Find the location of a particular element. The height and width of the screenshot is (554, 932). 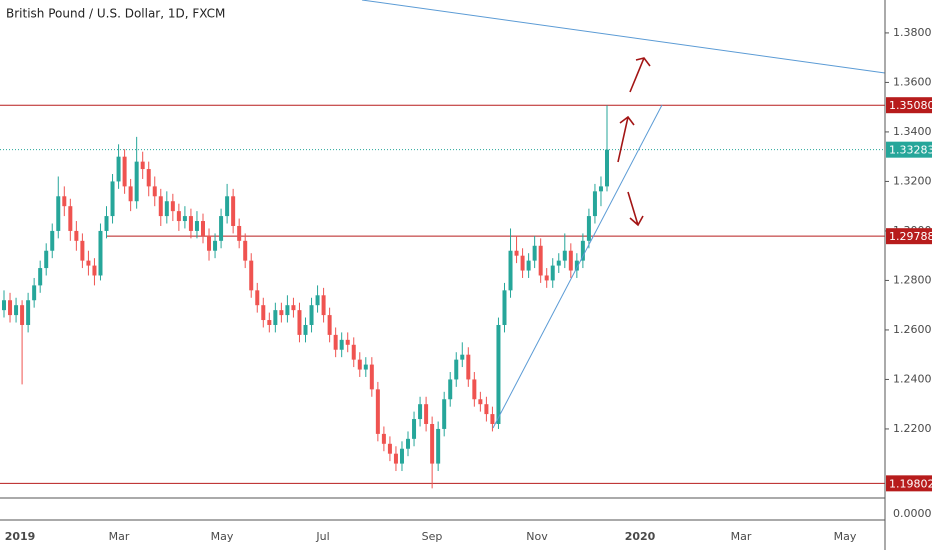

y-tick-label: 1.32000 is located at coordinates (912, 180).